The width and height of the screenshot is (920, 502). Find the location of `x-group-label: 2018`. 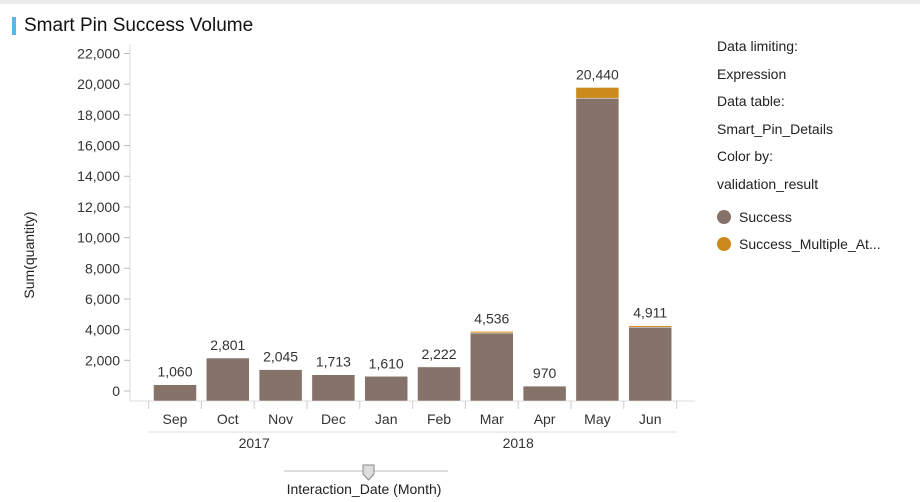

x-group-label: 2018 is located at coordinates (518, 443).